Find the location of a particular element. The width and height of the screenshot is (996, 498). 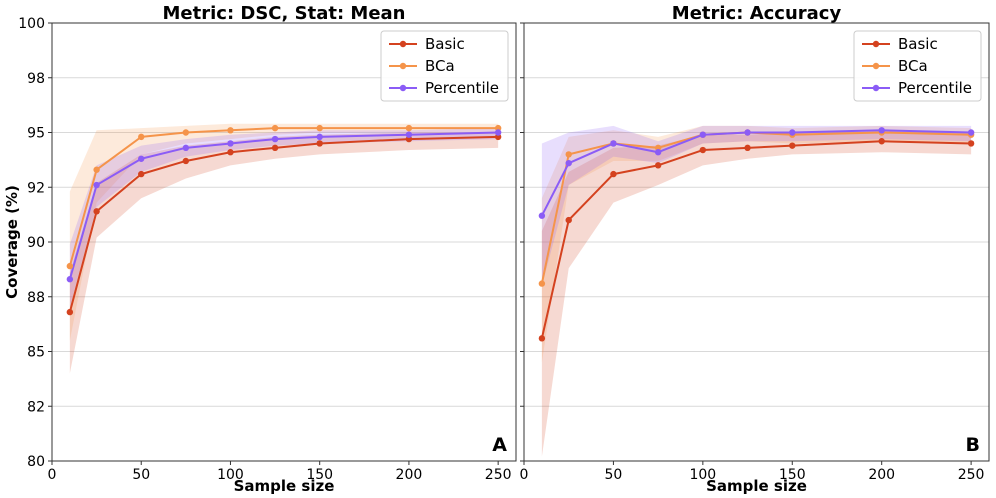

panel-a-label: A is located at coordinates (499, 445).